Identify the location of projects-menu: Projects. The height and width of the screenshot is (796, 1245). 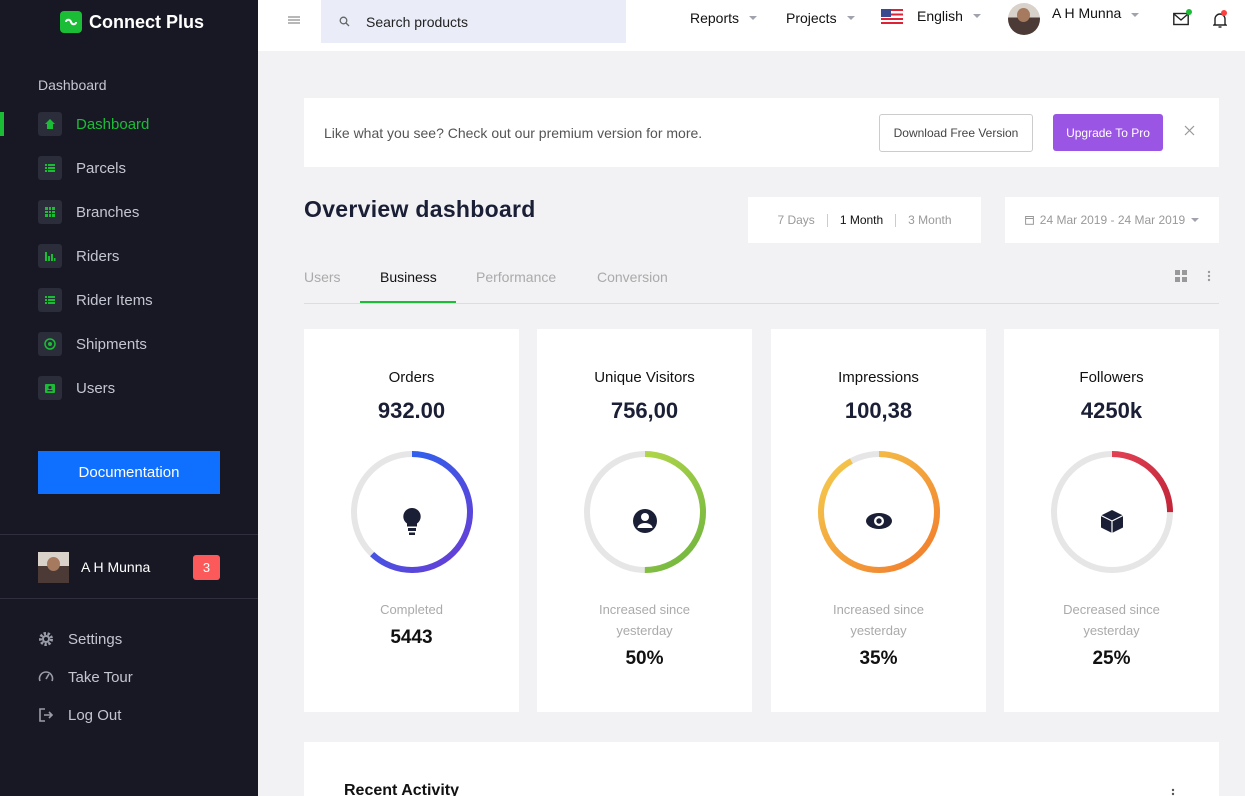
(820, 18).